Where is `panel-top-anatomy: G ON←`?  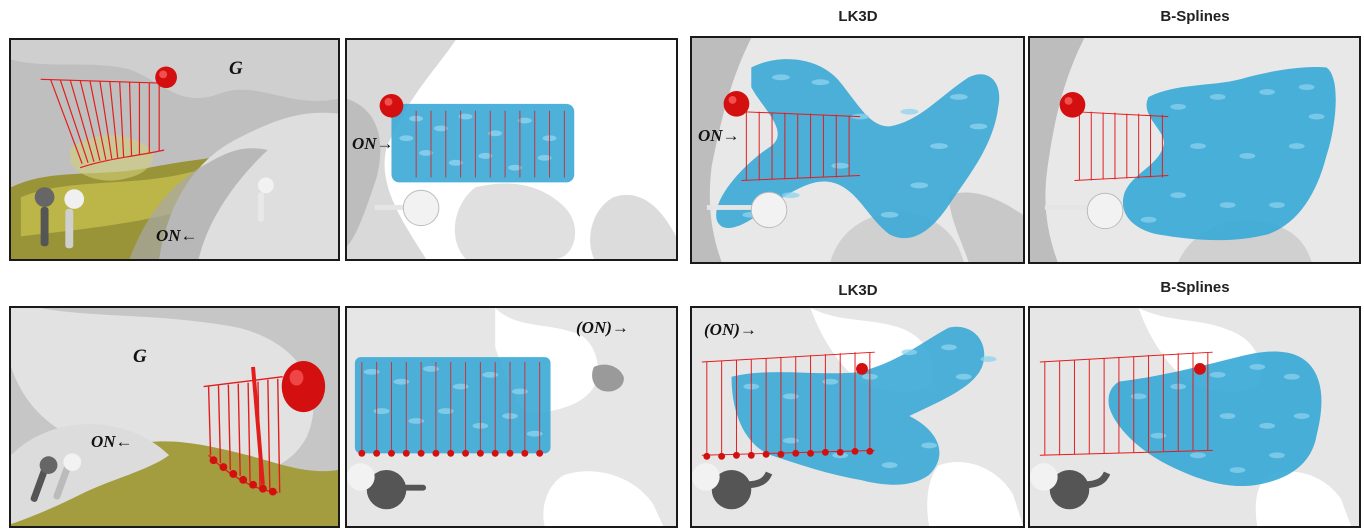 panel-top-anatomy: G ON← is located at coordinates (174, 149).